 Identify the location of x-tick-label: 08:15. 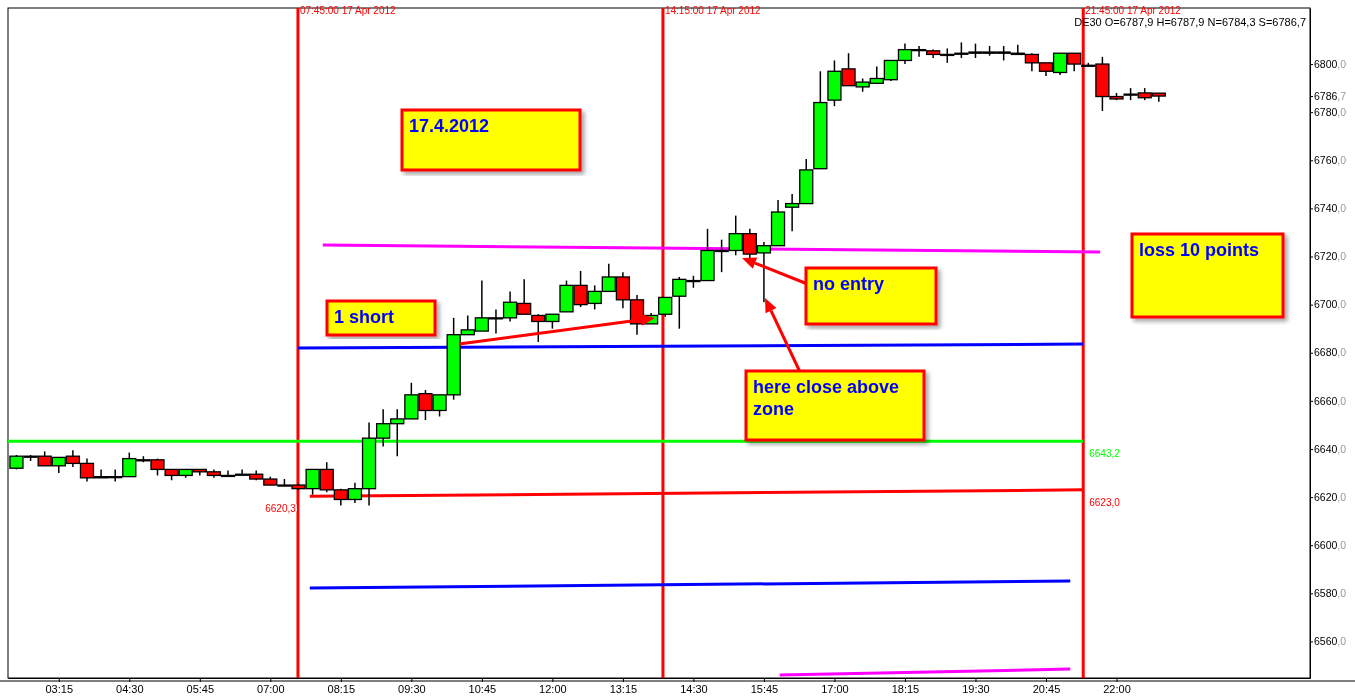
(341, 688).